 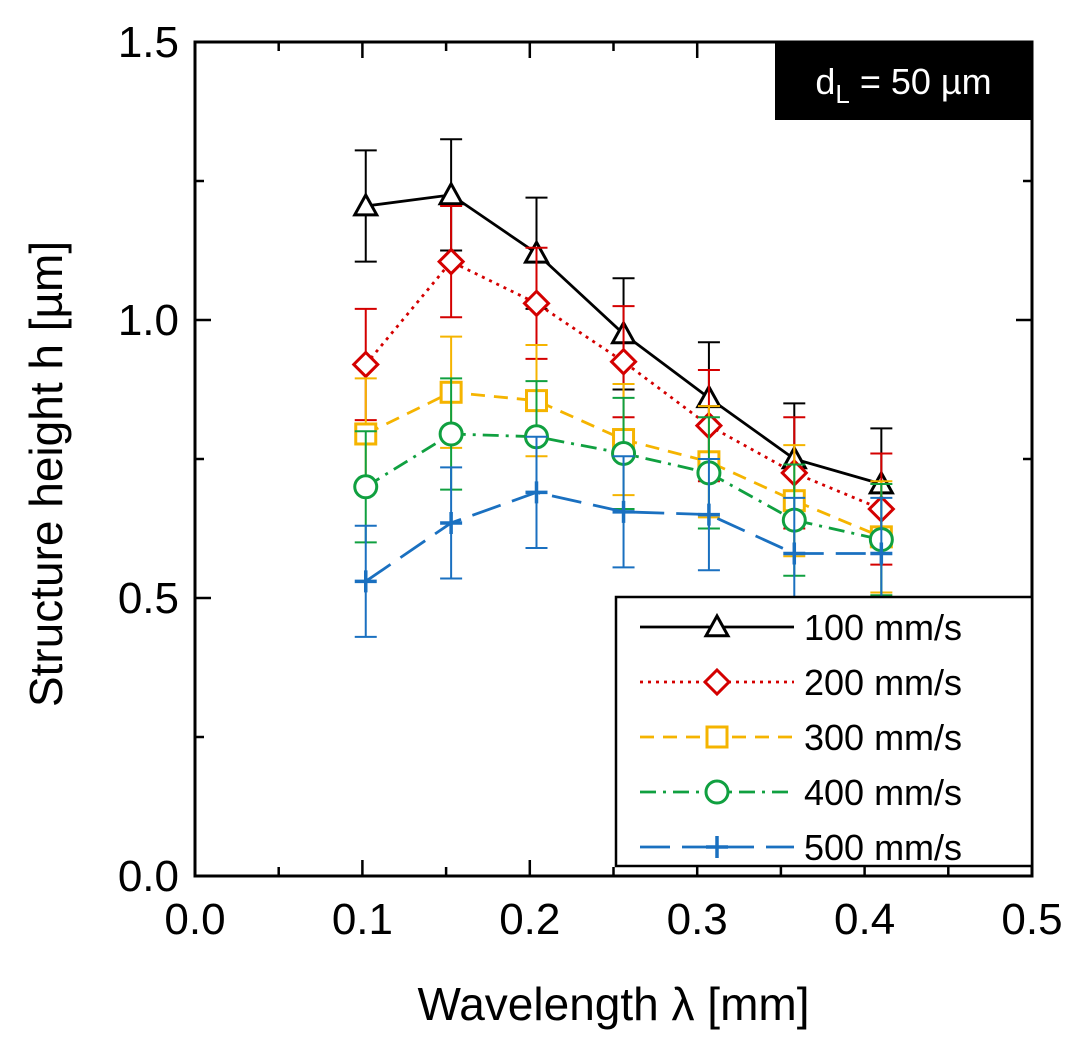 I want to click on legend-label: 100 mm/s, so click(x=883, y=627).